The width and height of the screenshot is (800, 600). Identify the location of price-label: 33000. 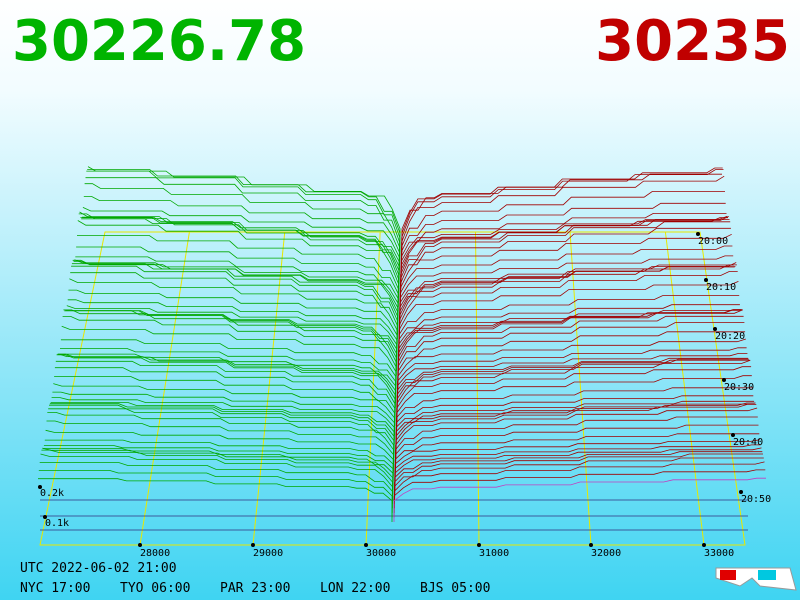
(719, 553).